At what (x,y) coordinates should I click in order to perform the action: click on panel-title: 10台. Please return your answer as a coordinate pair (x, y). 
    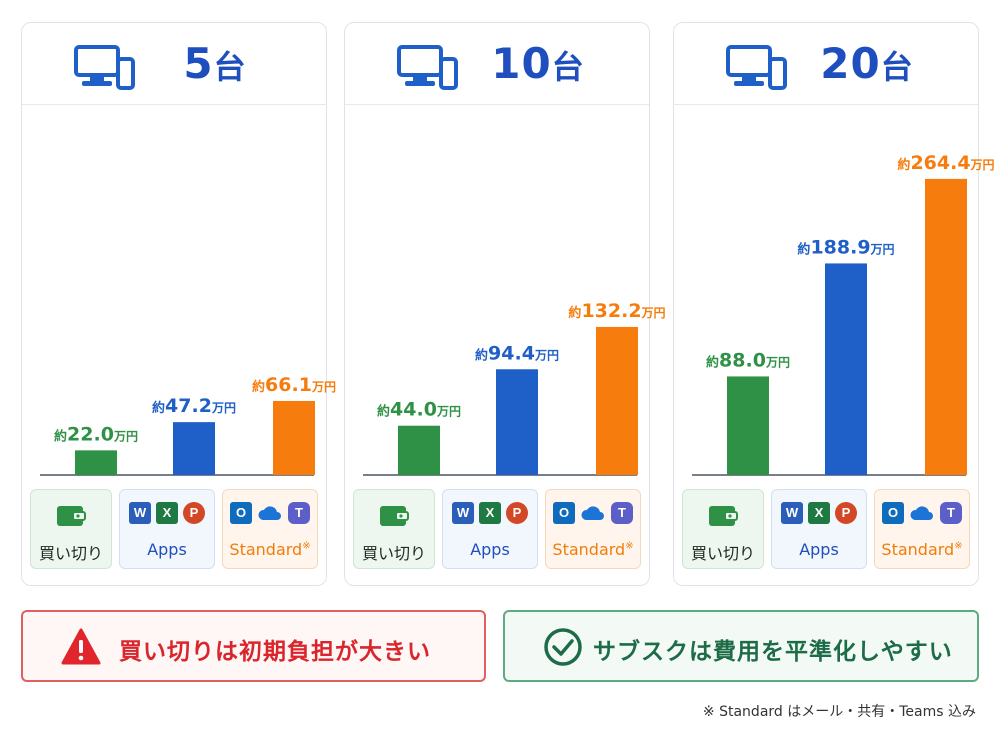
    Looking at the image, I should click on (538, 63).